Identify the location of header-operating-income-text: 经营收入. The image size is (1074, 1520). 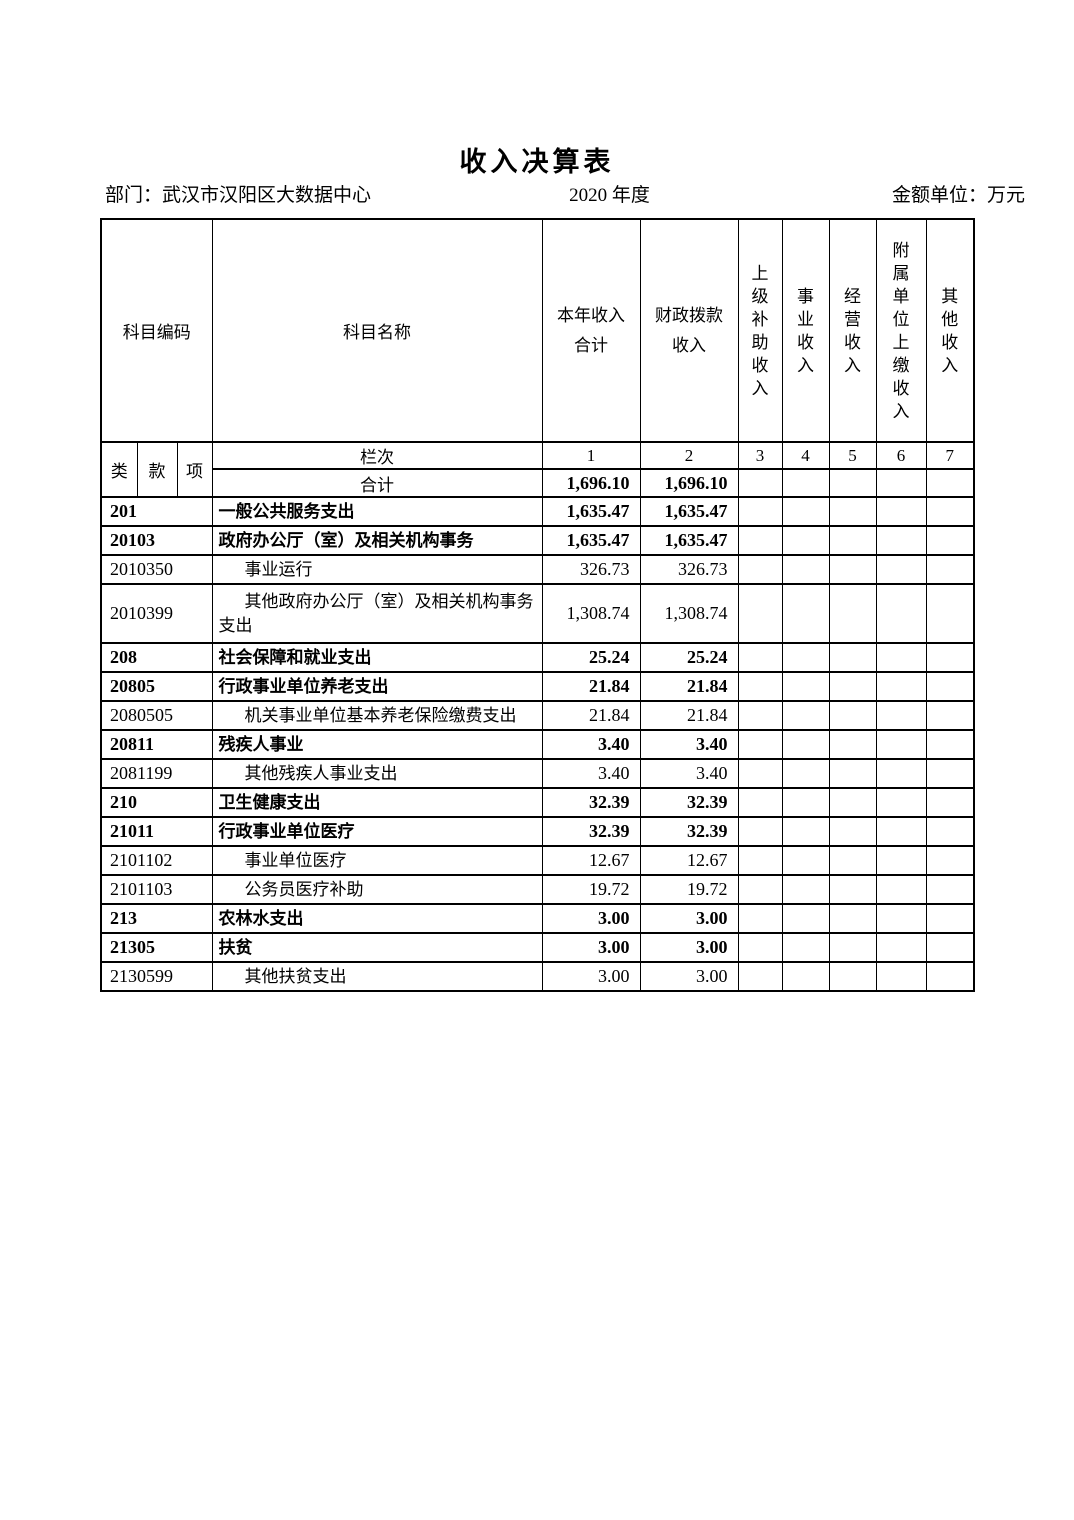
(853, 330).